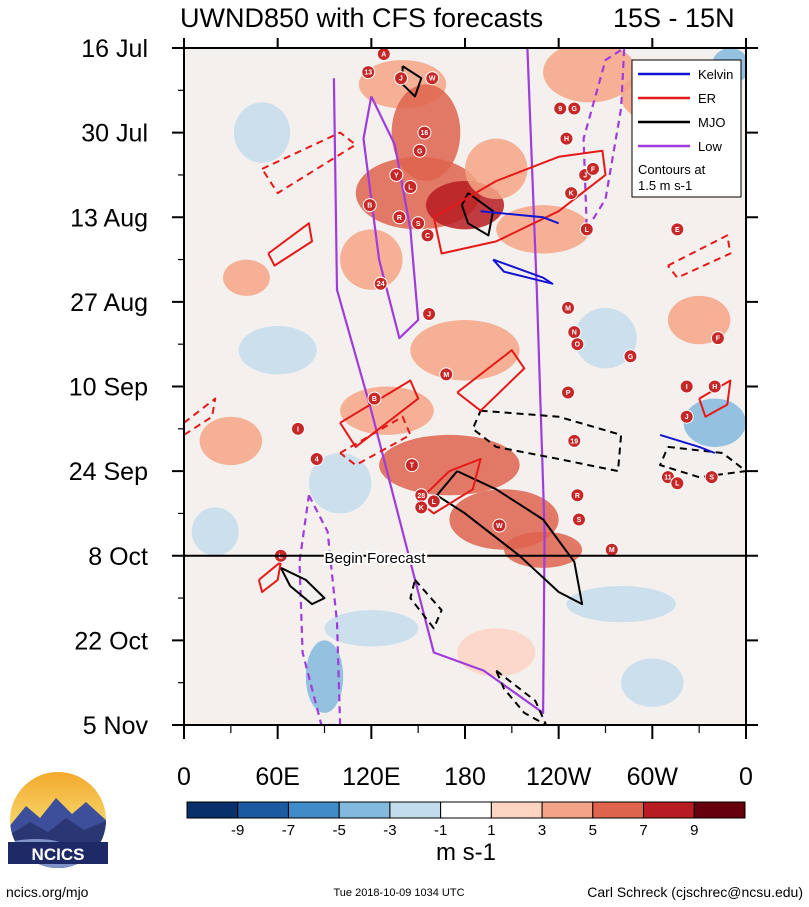  I want to click on storm-label: 19, so click(574, 441).